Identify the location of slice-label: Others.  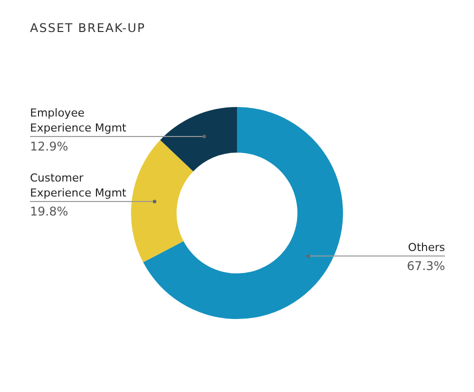
(427, 247).